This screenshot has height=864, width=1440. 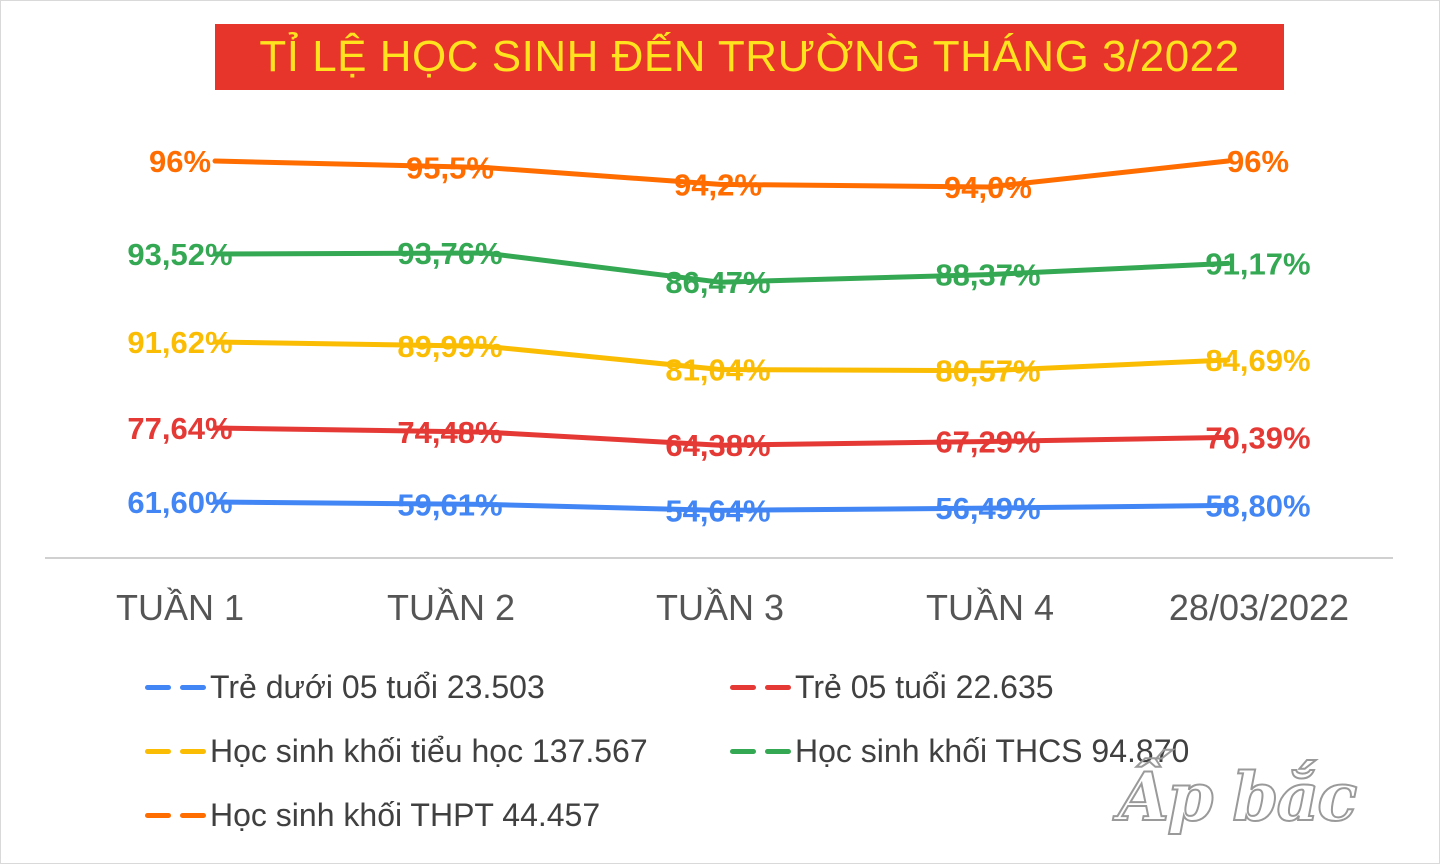 I want to click on data-label: 93,76%, so click(x=449, y=253).